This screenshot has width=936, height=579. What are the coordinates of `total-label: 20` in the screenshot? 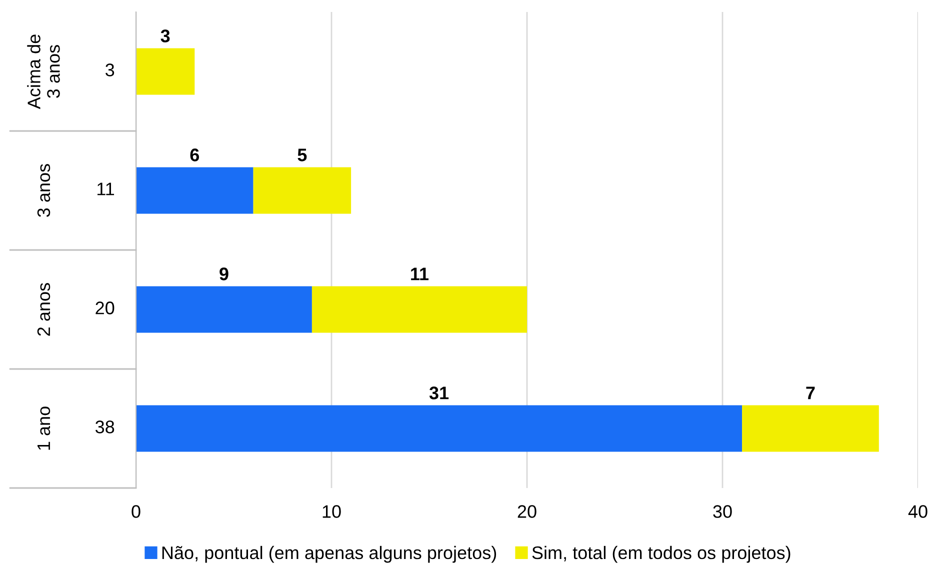 It's located at (105, 308).